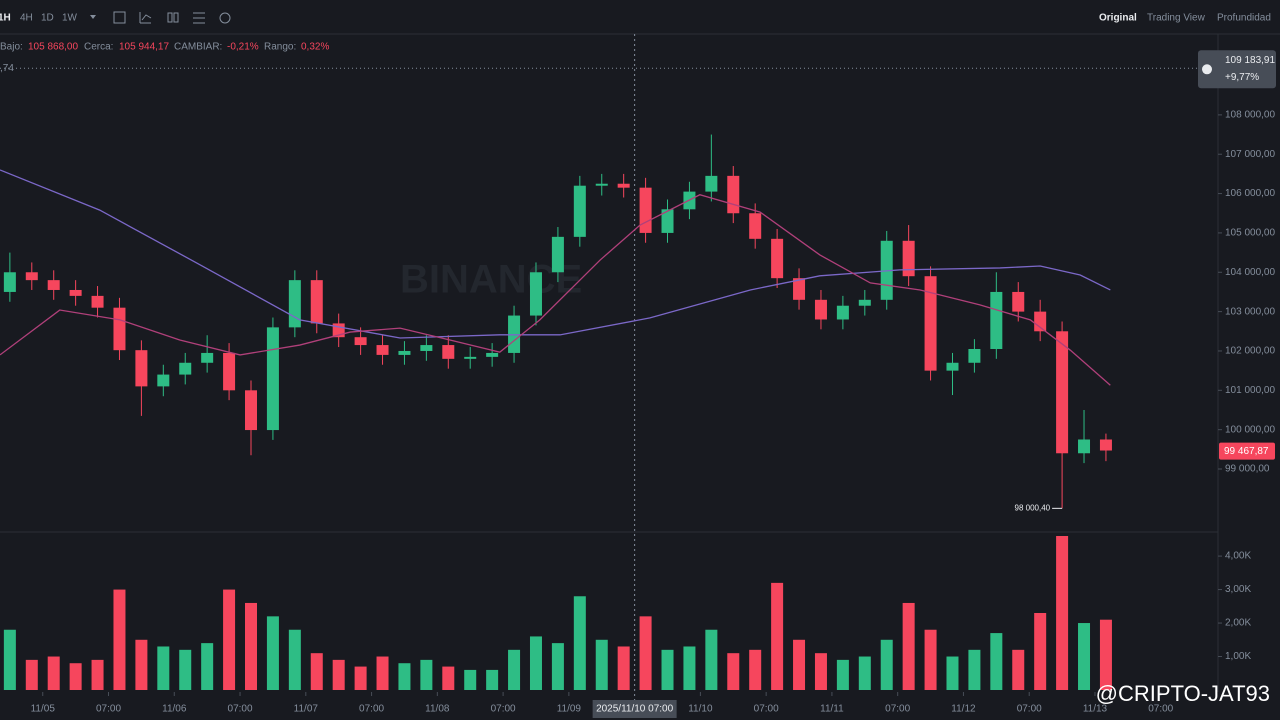 The height and width of the screenshot is (720, 1280). Describe the element at coordinates (437, 709) in the screenshot. I see `x-tick-label: 11/08` at that location.